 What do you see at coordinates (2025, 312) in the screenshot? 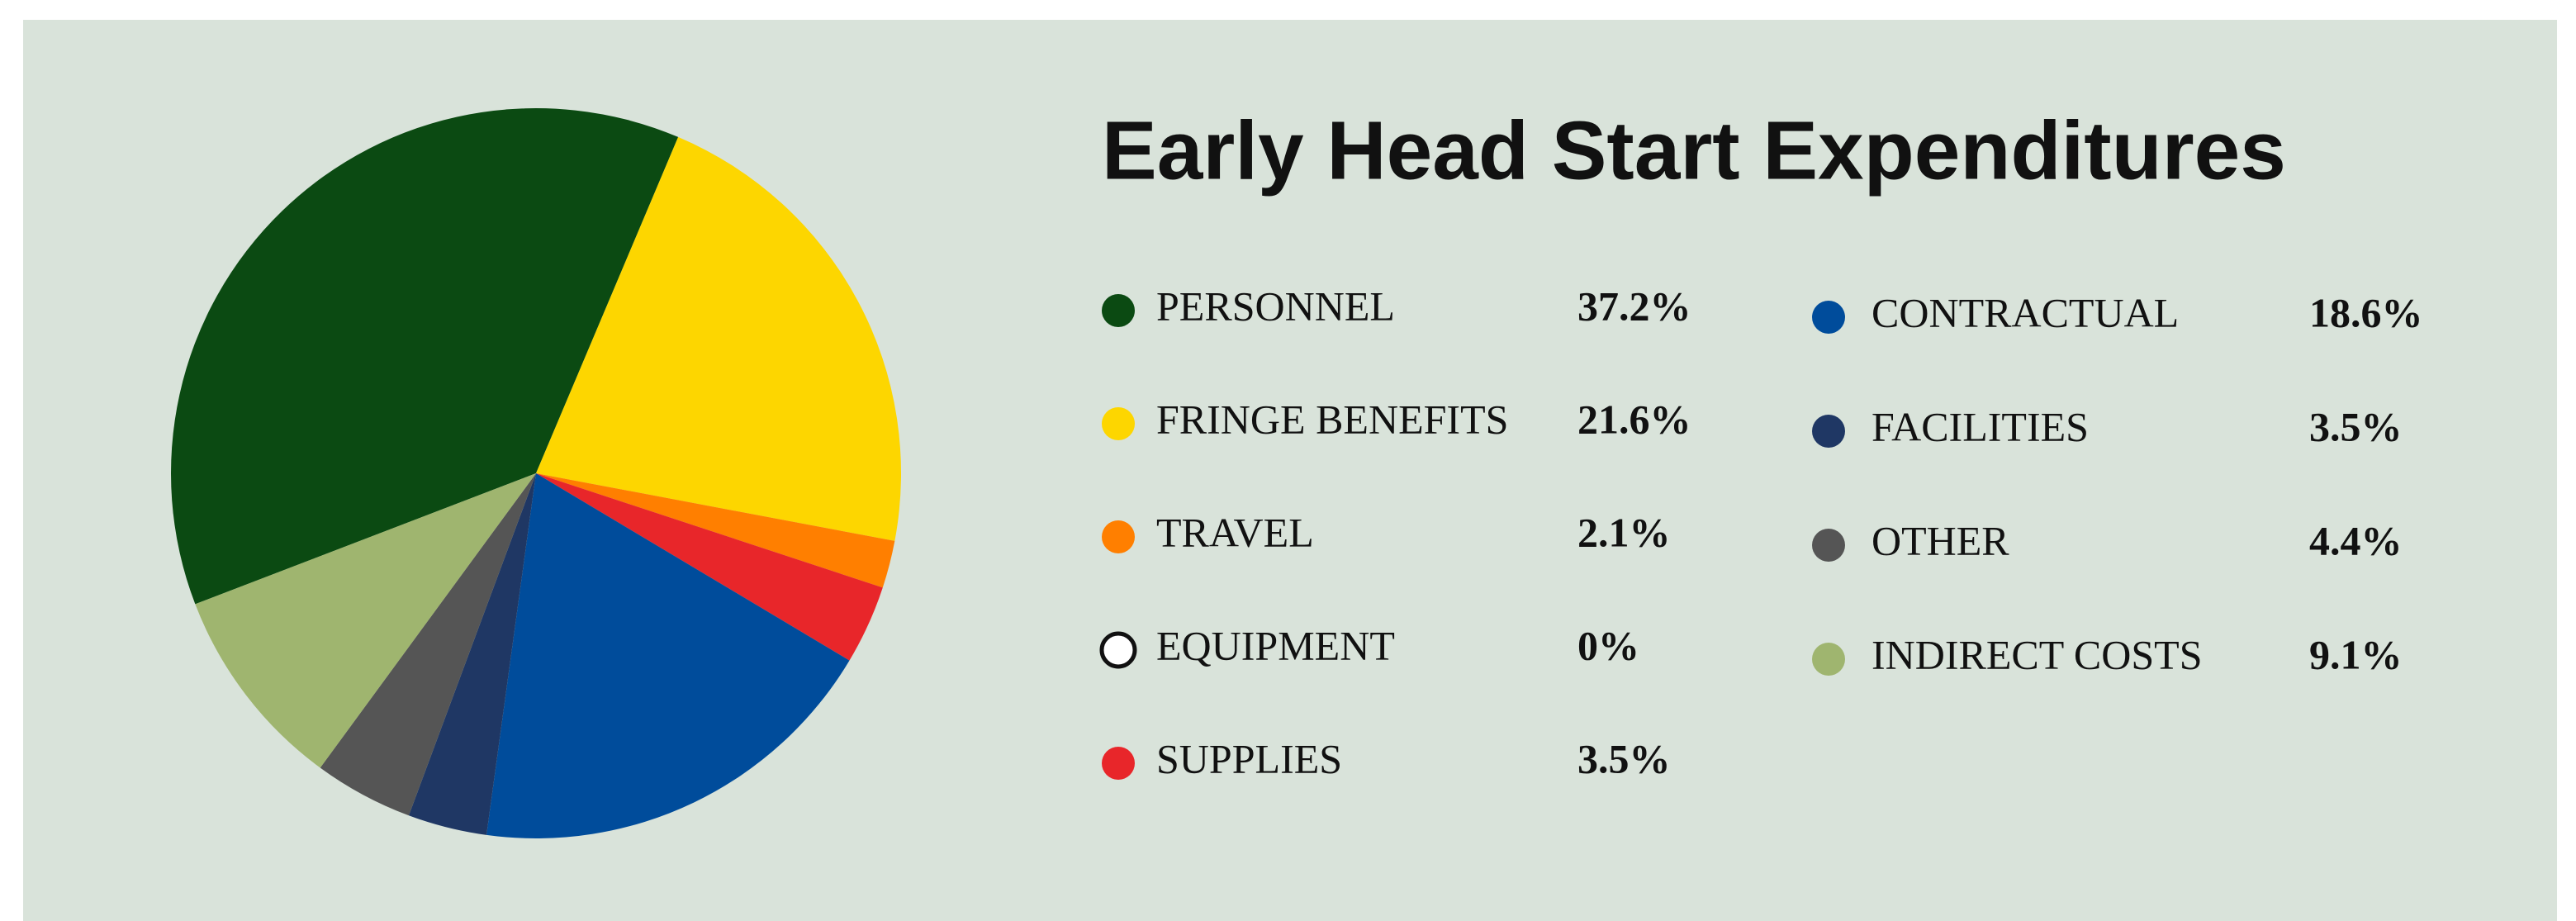
I see `legend-label: CONTRACTUAL` at bounding box center [2025, 312].